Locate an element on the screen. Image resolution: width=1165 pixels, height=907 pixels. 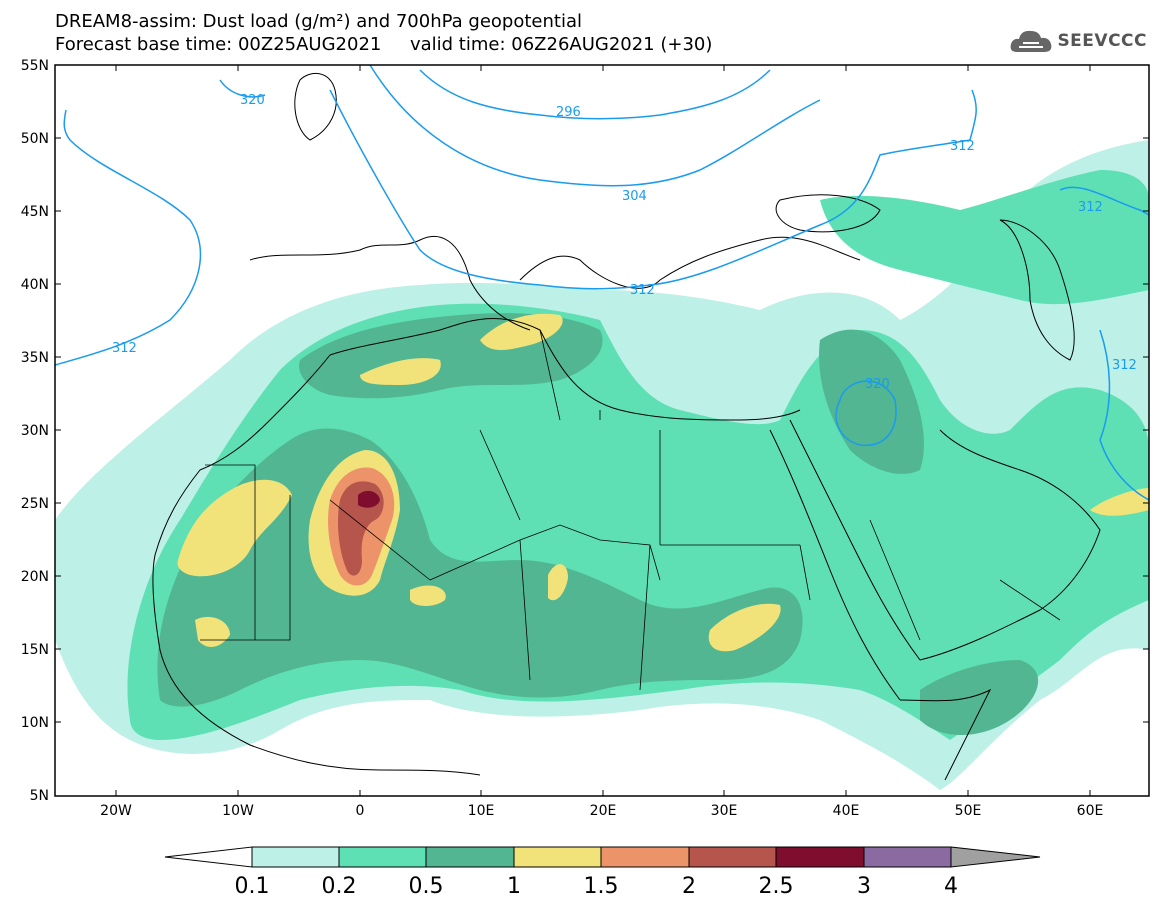
colorbar-label: 2.5 is located at coordinates (776, 886).